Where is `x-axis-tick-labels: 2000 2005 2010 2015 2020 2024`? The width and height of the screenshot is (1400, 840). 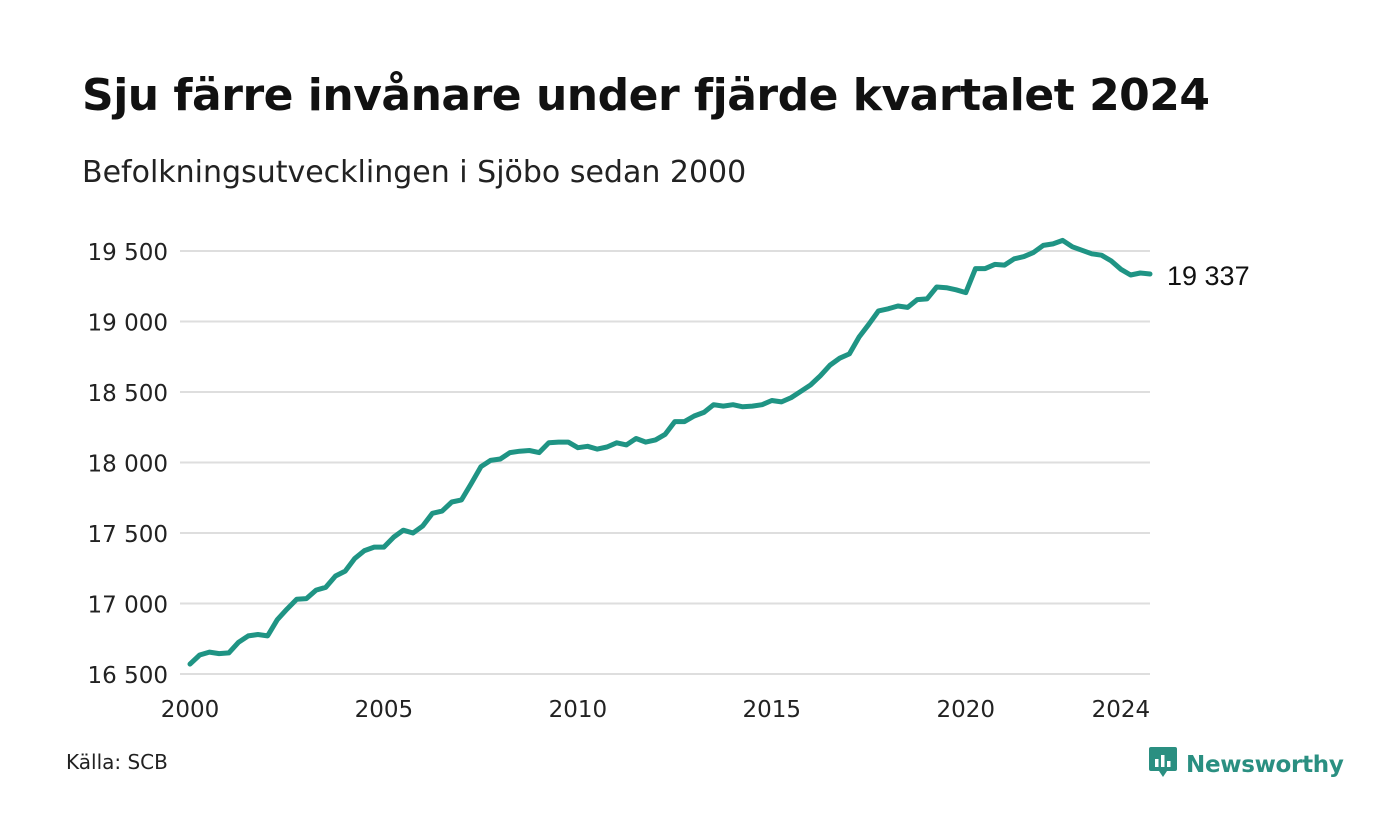
x-axis-tick-labels: 2000 2005 2010 2015 2020 2024 is located at coordinates (655, 710).